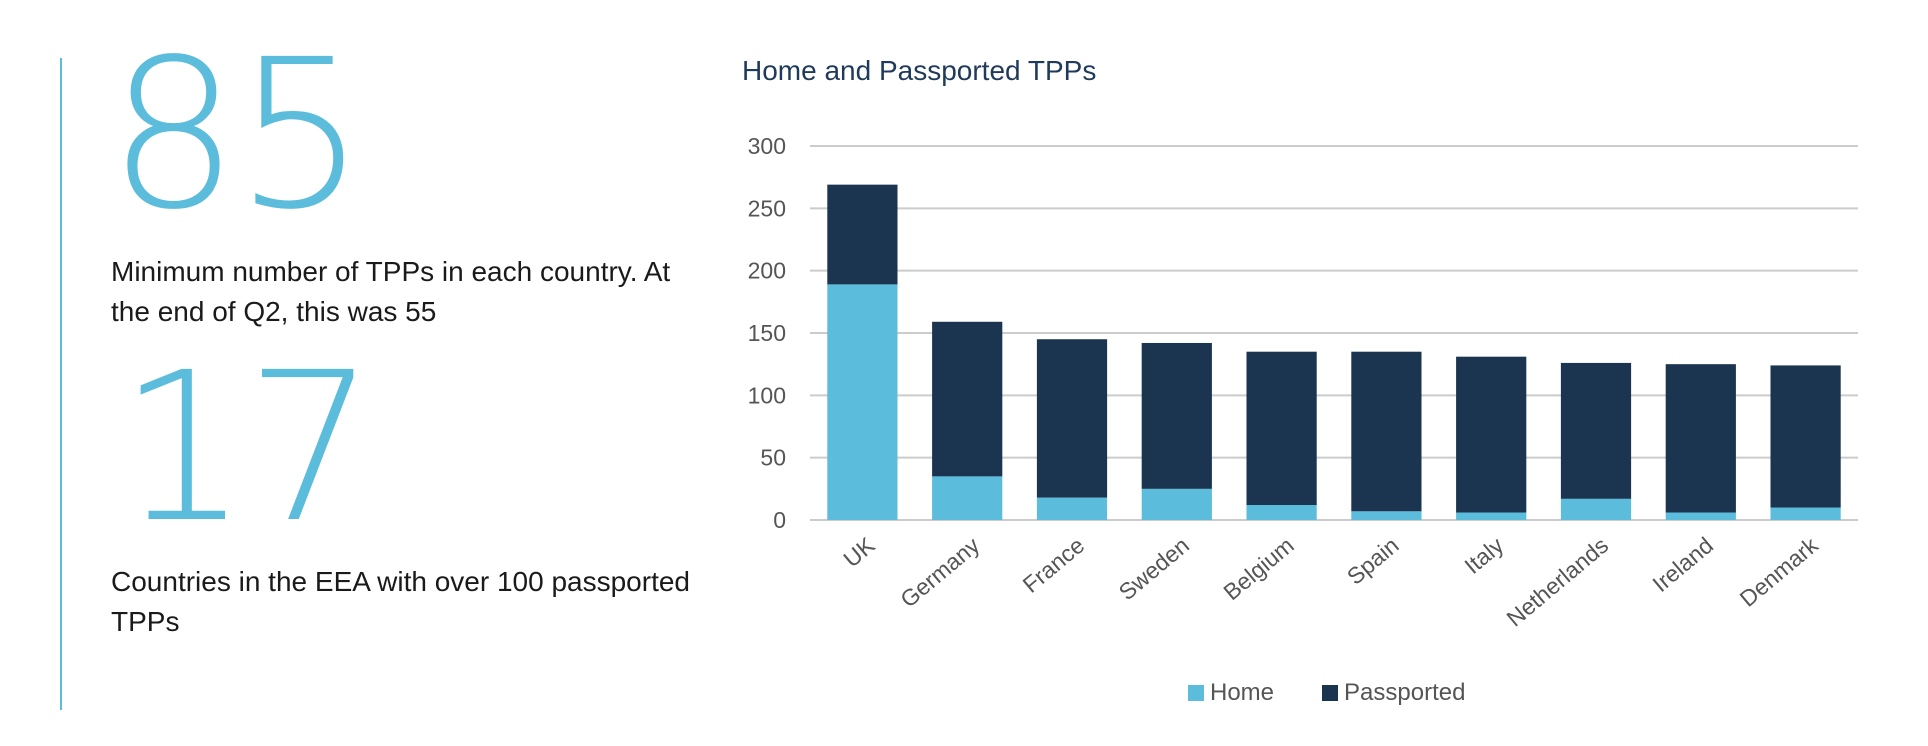 The height and width of the screenshot is (746, 1928). I want to click on y-tick-label: 50, so click(773, 458).